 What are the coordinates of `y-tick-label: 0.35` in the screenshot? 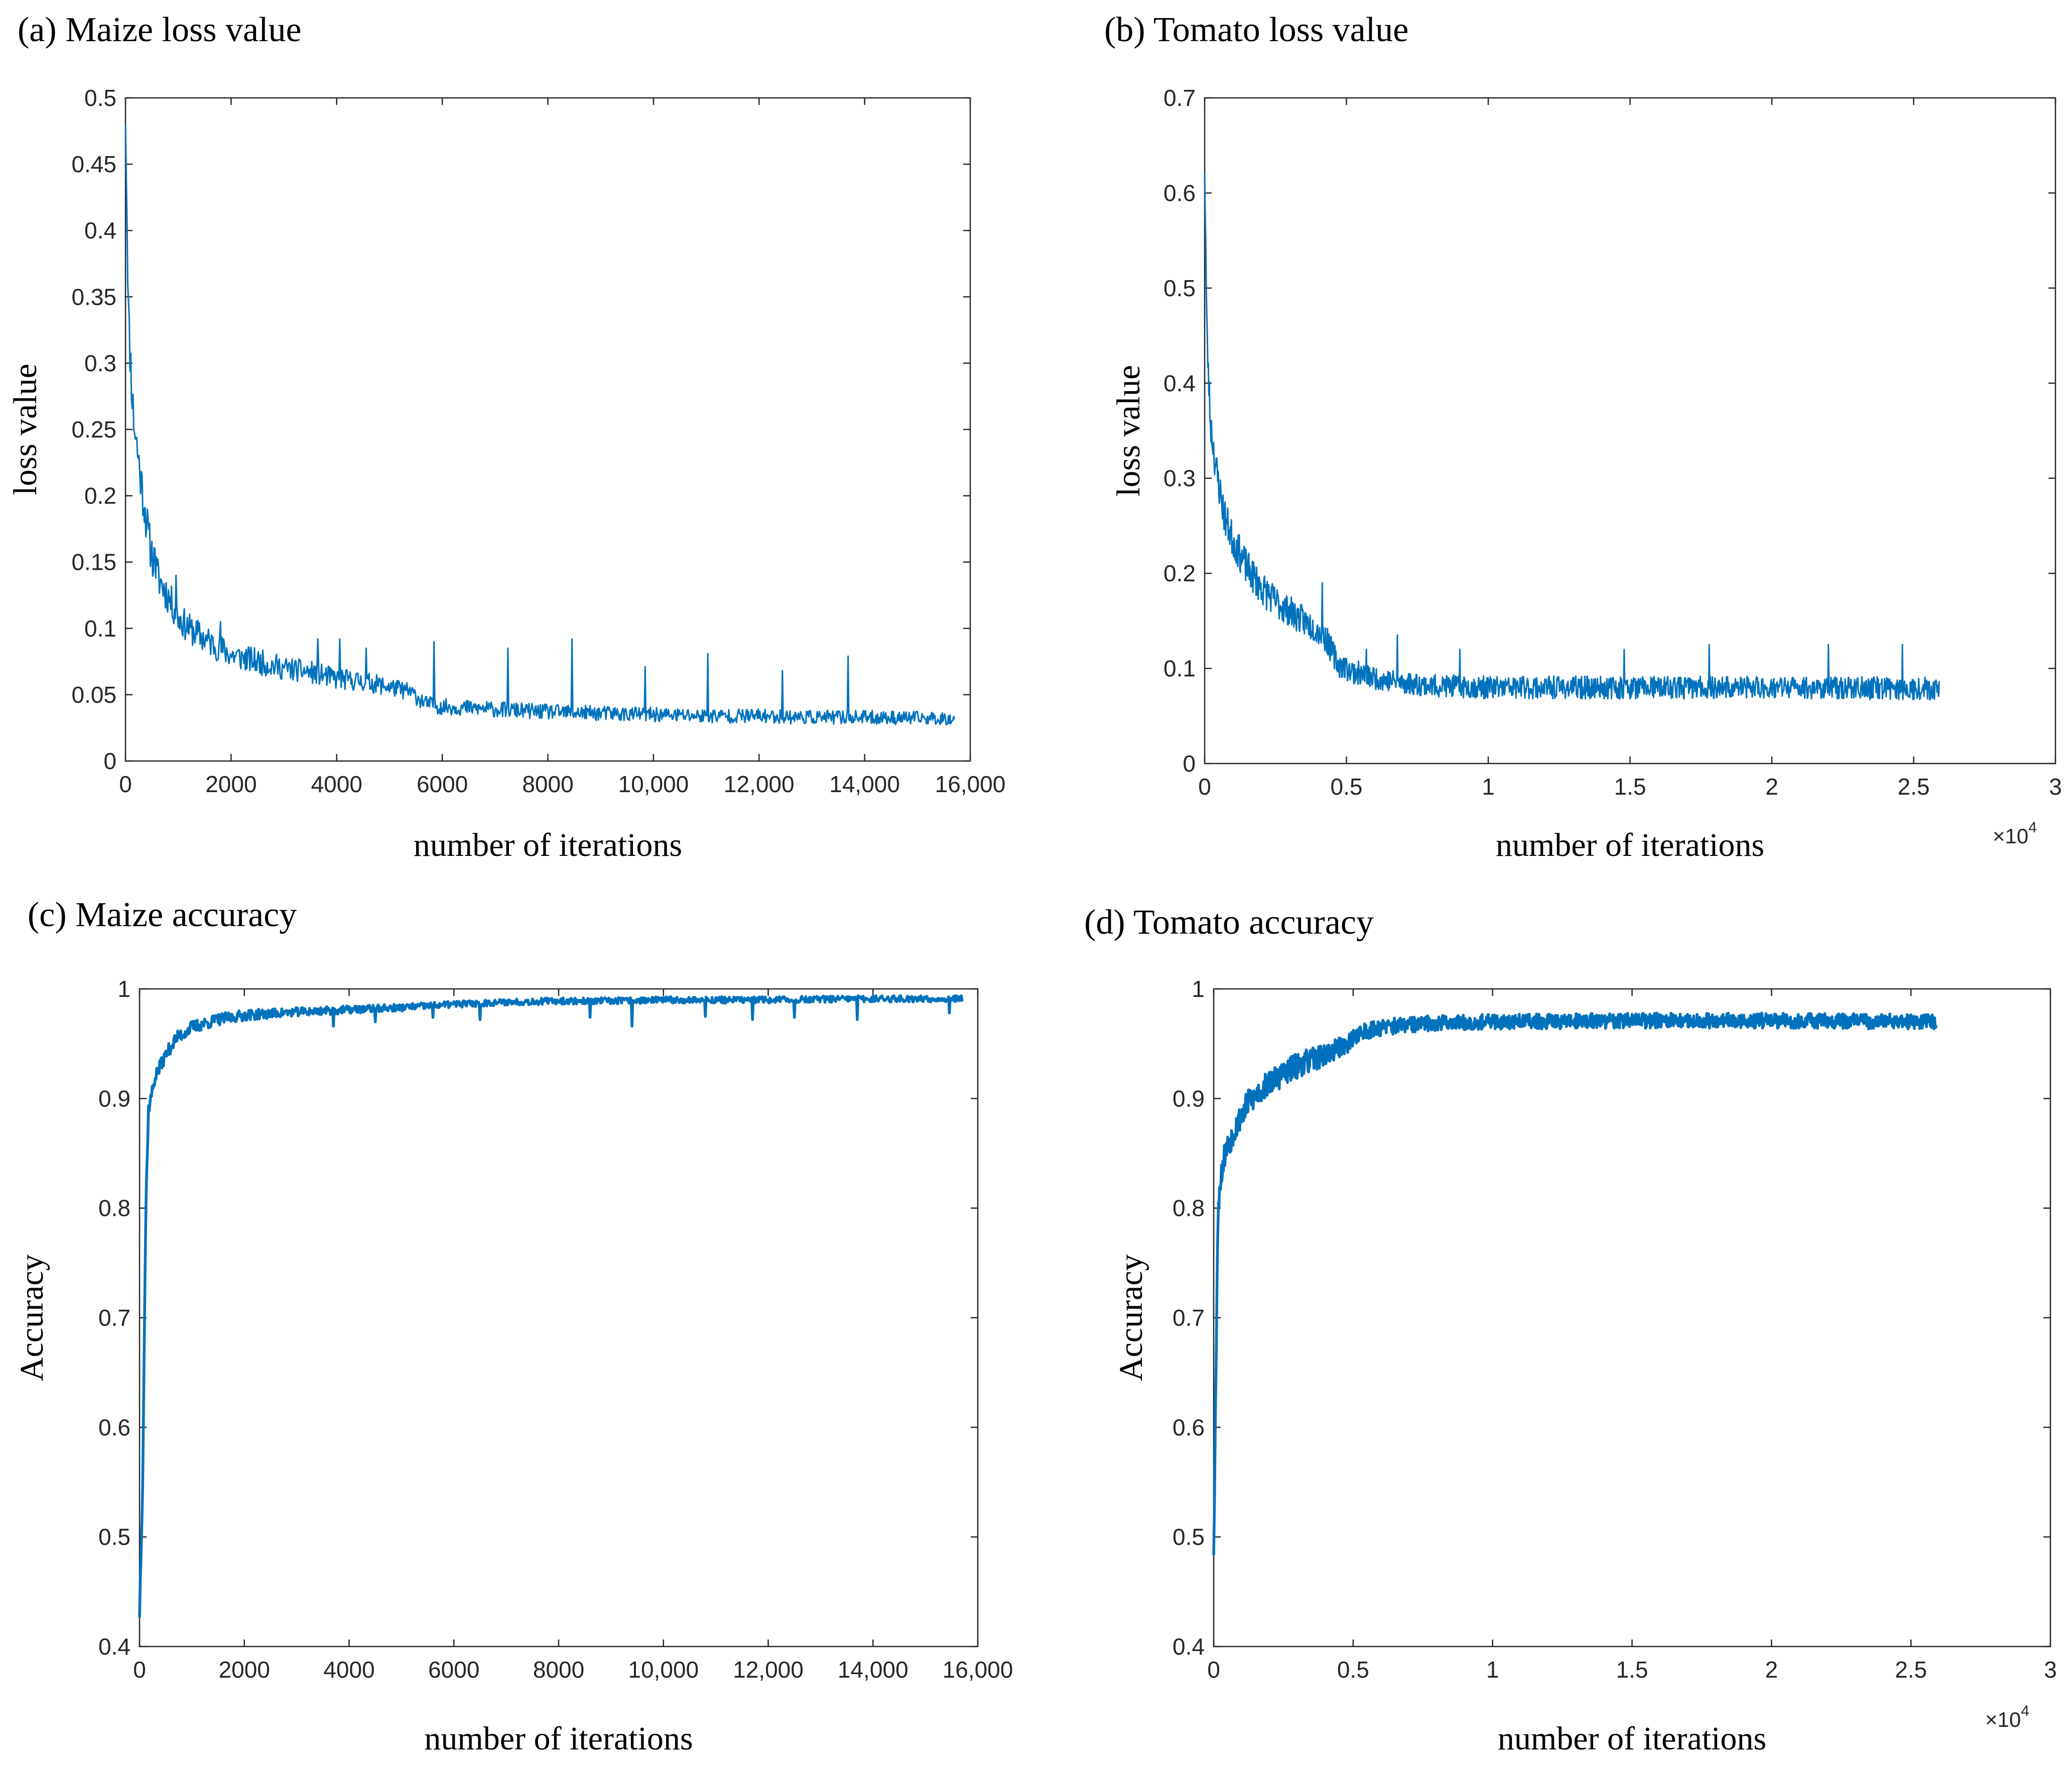 It's located at (93, 297).